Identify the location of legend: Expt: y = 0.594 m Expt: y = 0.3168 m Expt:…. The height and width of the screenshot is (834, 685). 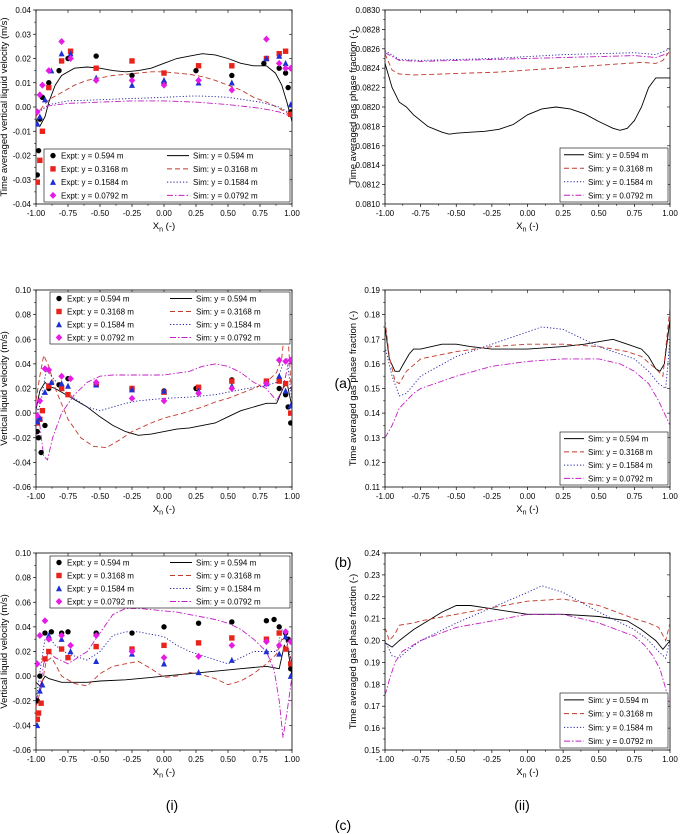
(167, 175).